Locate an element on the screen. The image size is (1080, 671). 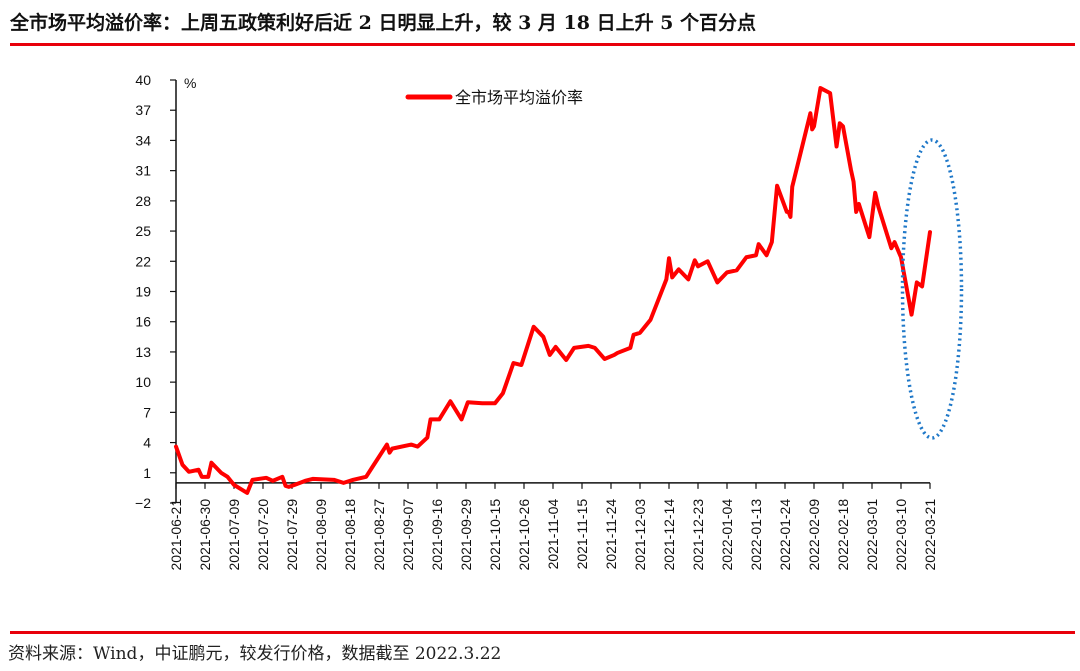
x-tick-label: 2021-07-29 is located at coordinates (292, 535).